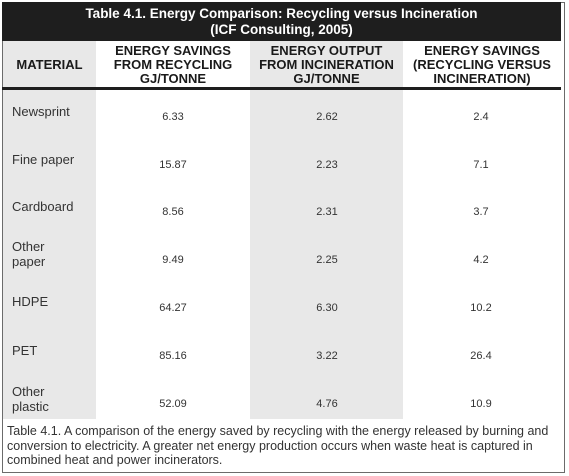  Describe the element at coordinates (173, 64) in the screenshot. I see `header-savings-recycling: ENERGY SAVINGS FROM RECYCLING GJ/TONNE` at that location.